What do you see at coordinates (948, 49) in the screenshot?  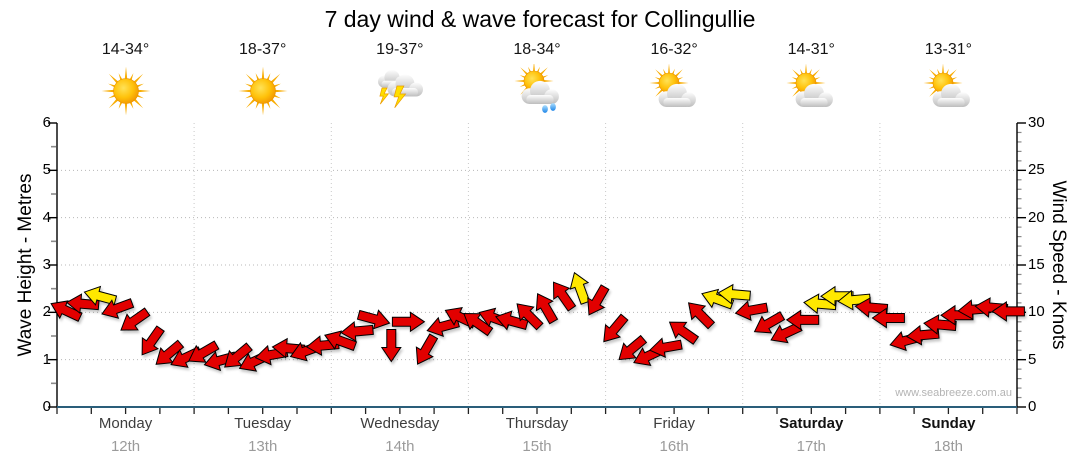 I see `temp-range: 13-31°` at bounding box center [948, 49].